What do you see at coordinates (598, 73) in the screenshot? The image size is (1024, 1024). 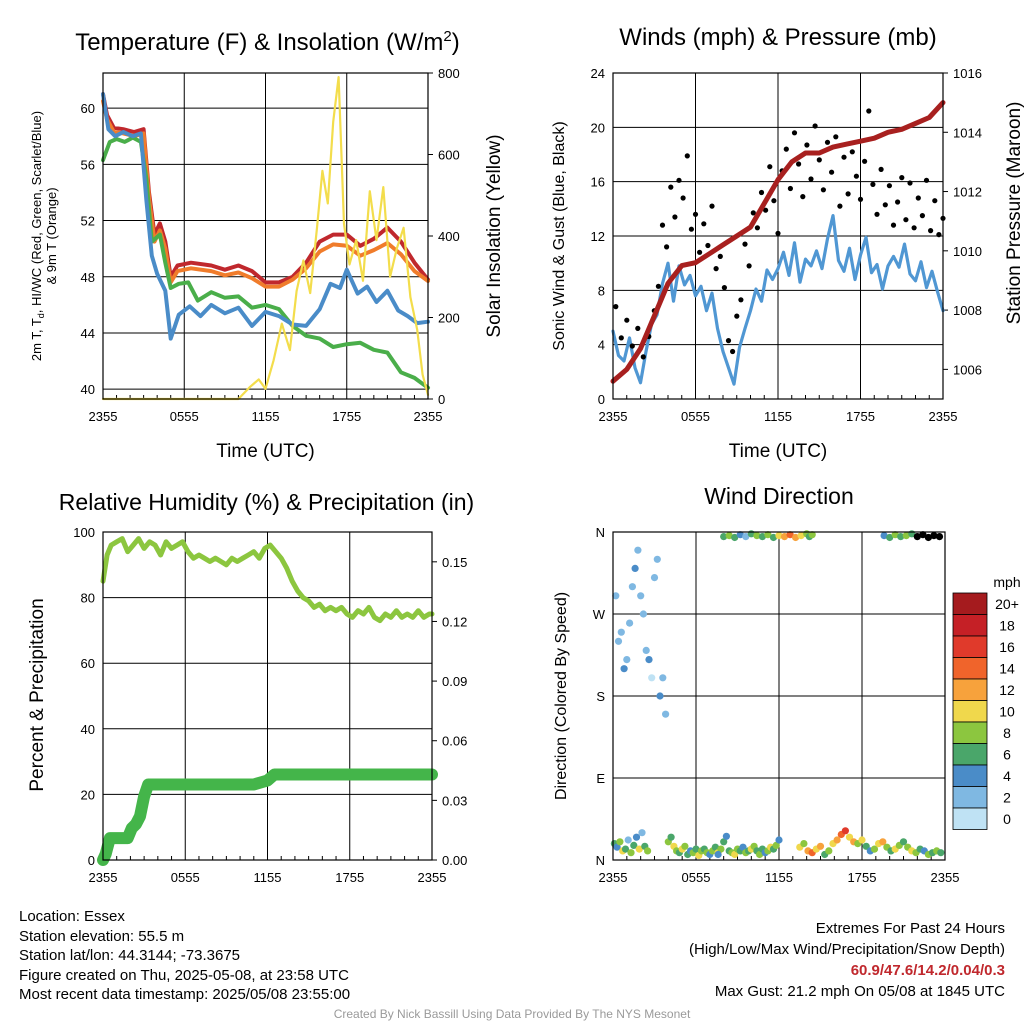 I see `y-tick-label: 24` at bounding box center [598, 73].